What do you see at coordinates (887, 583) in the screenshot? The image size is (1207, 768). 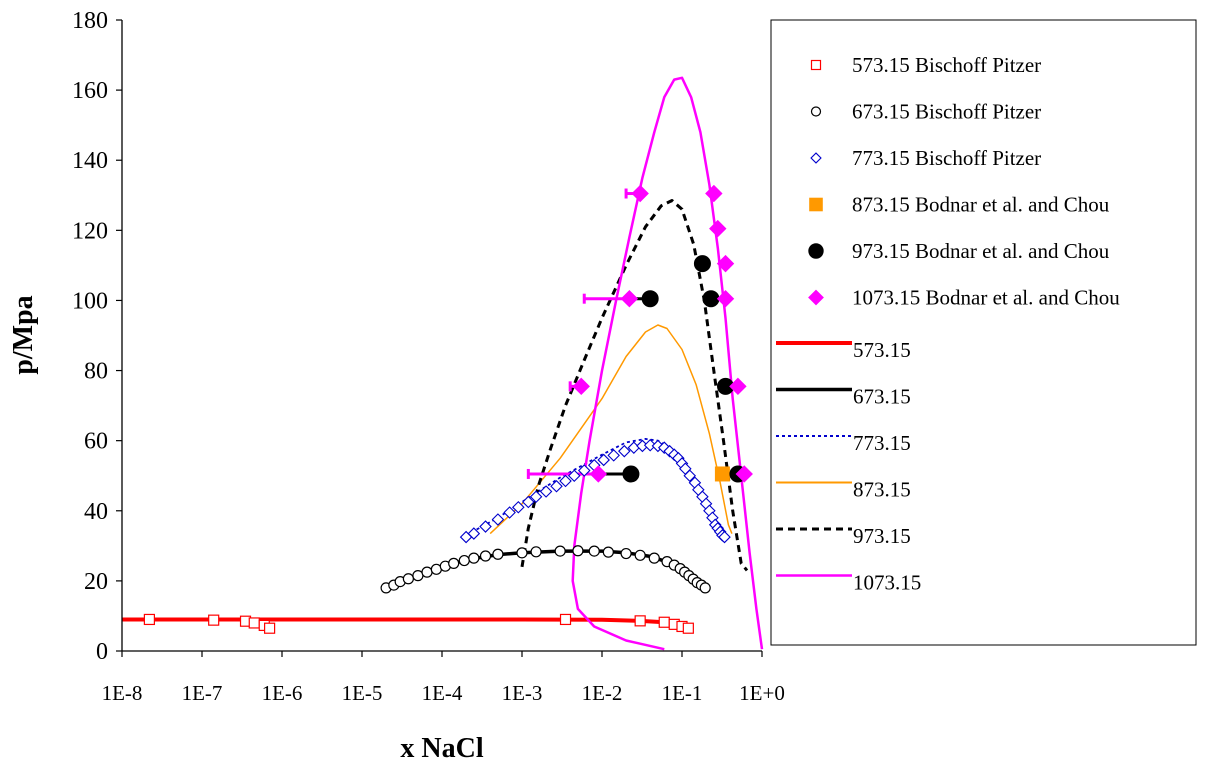 I see `legend-label: 1073.15` at bounding box center [887, 583].